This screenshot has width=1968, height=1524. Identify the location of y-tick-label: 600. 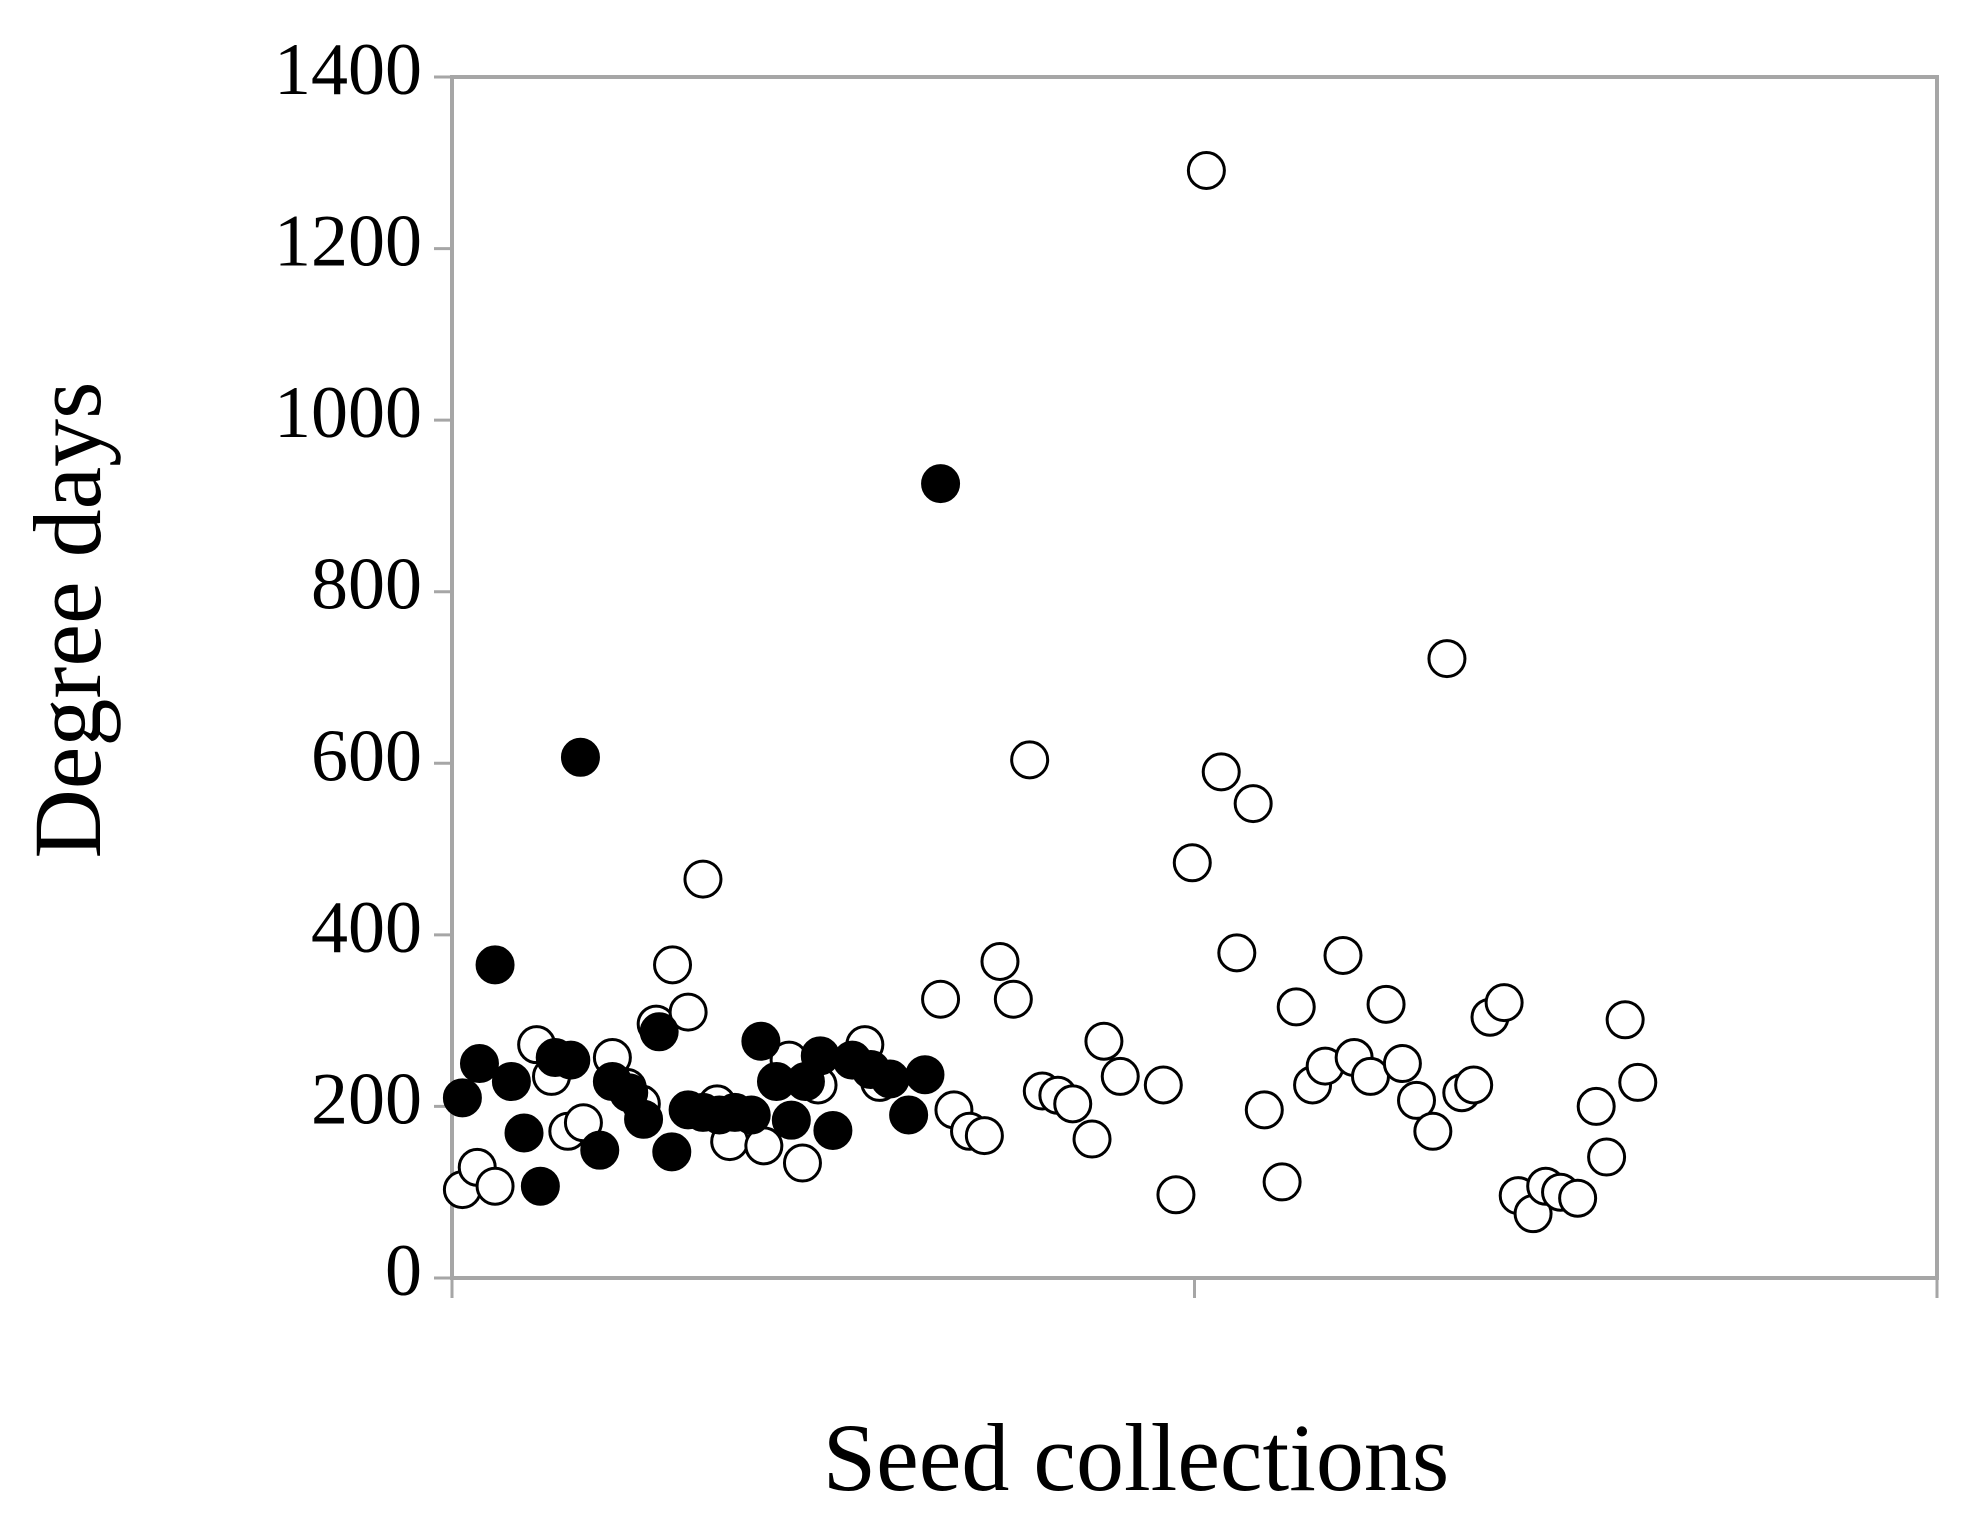
(366, 756).